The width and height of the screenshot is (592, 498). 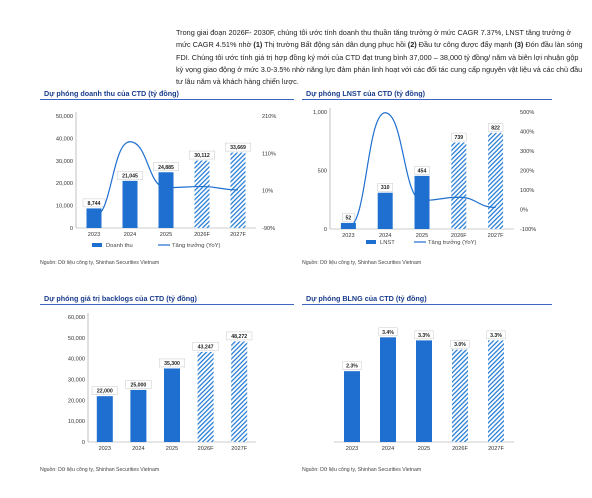 I want to click on data-label: 30,112, so click(x=202, y=156).